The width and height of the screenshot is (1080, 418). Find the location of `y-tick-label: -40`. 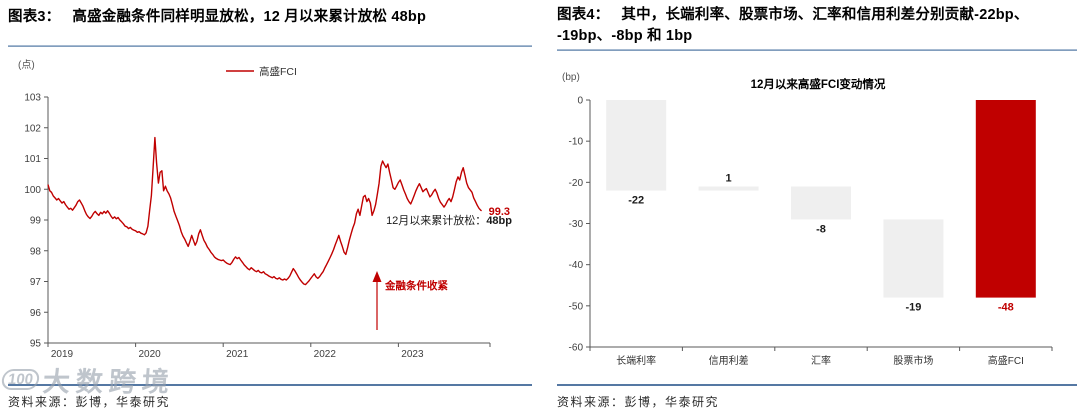

y-tick-label: -40 is located at coordinates (576, 265).